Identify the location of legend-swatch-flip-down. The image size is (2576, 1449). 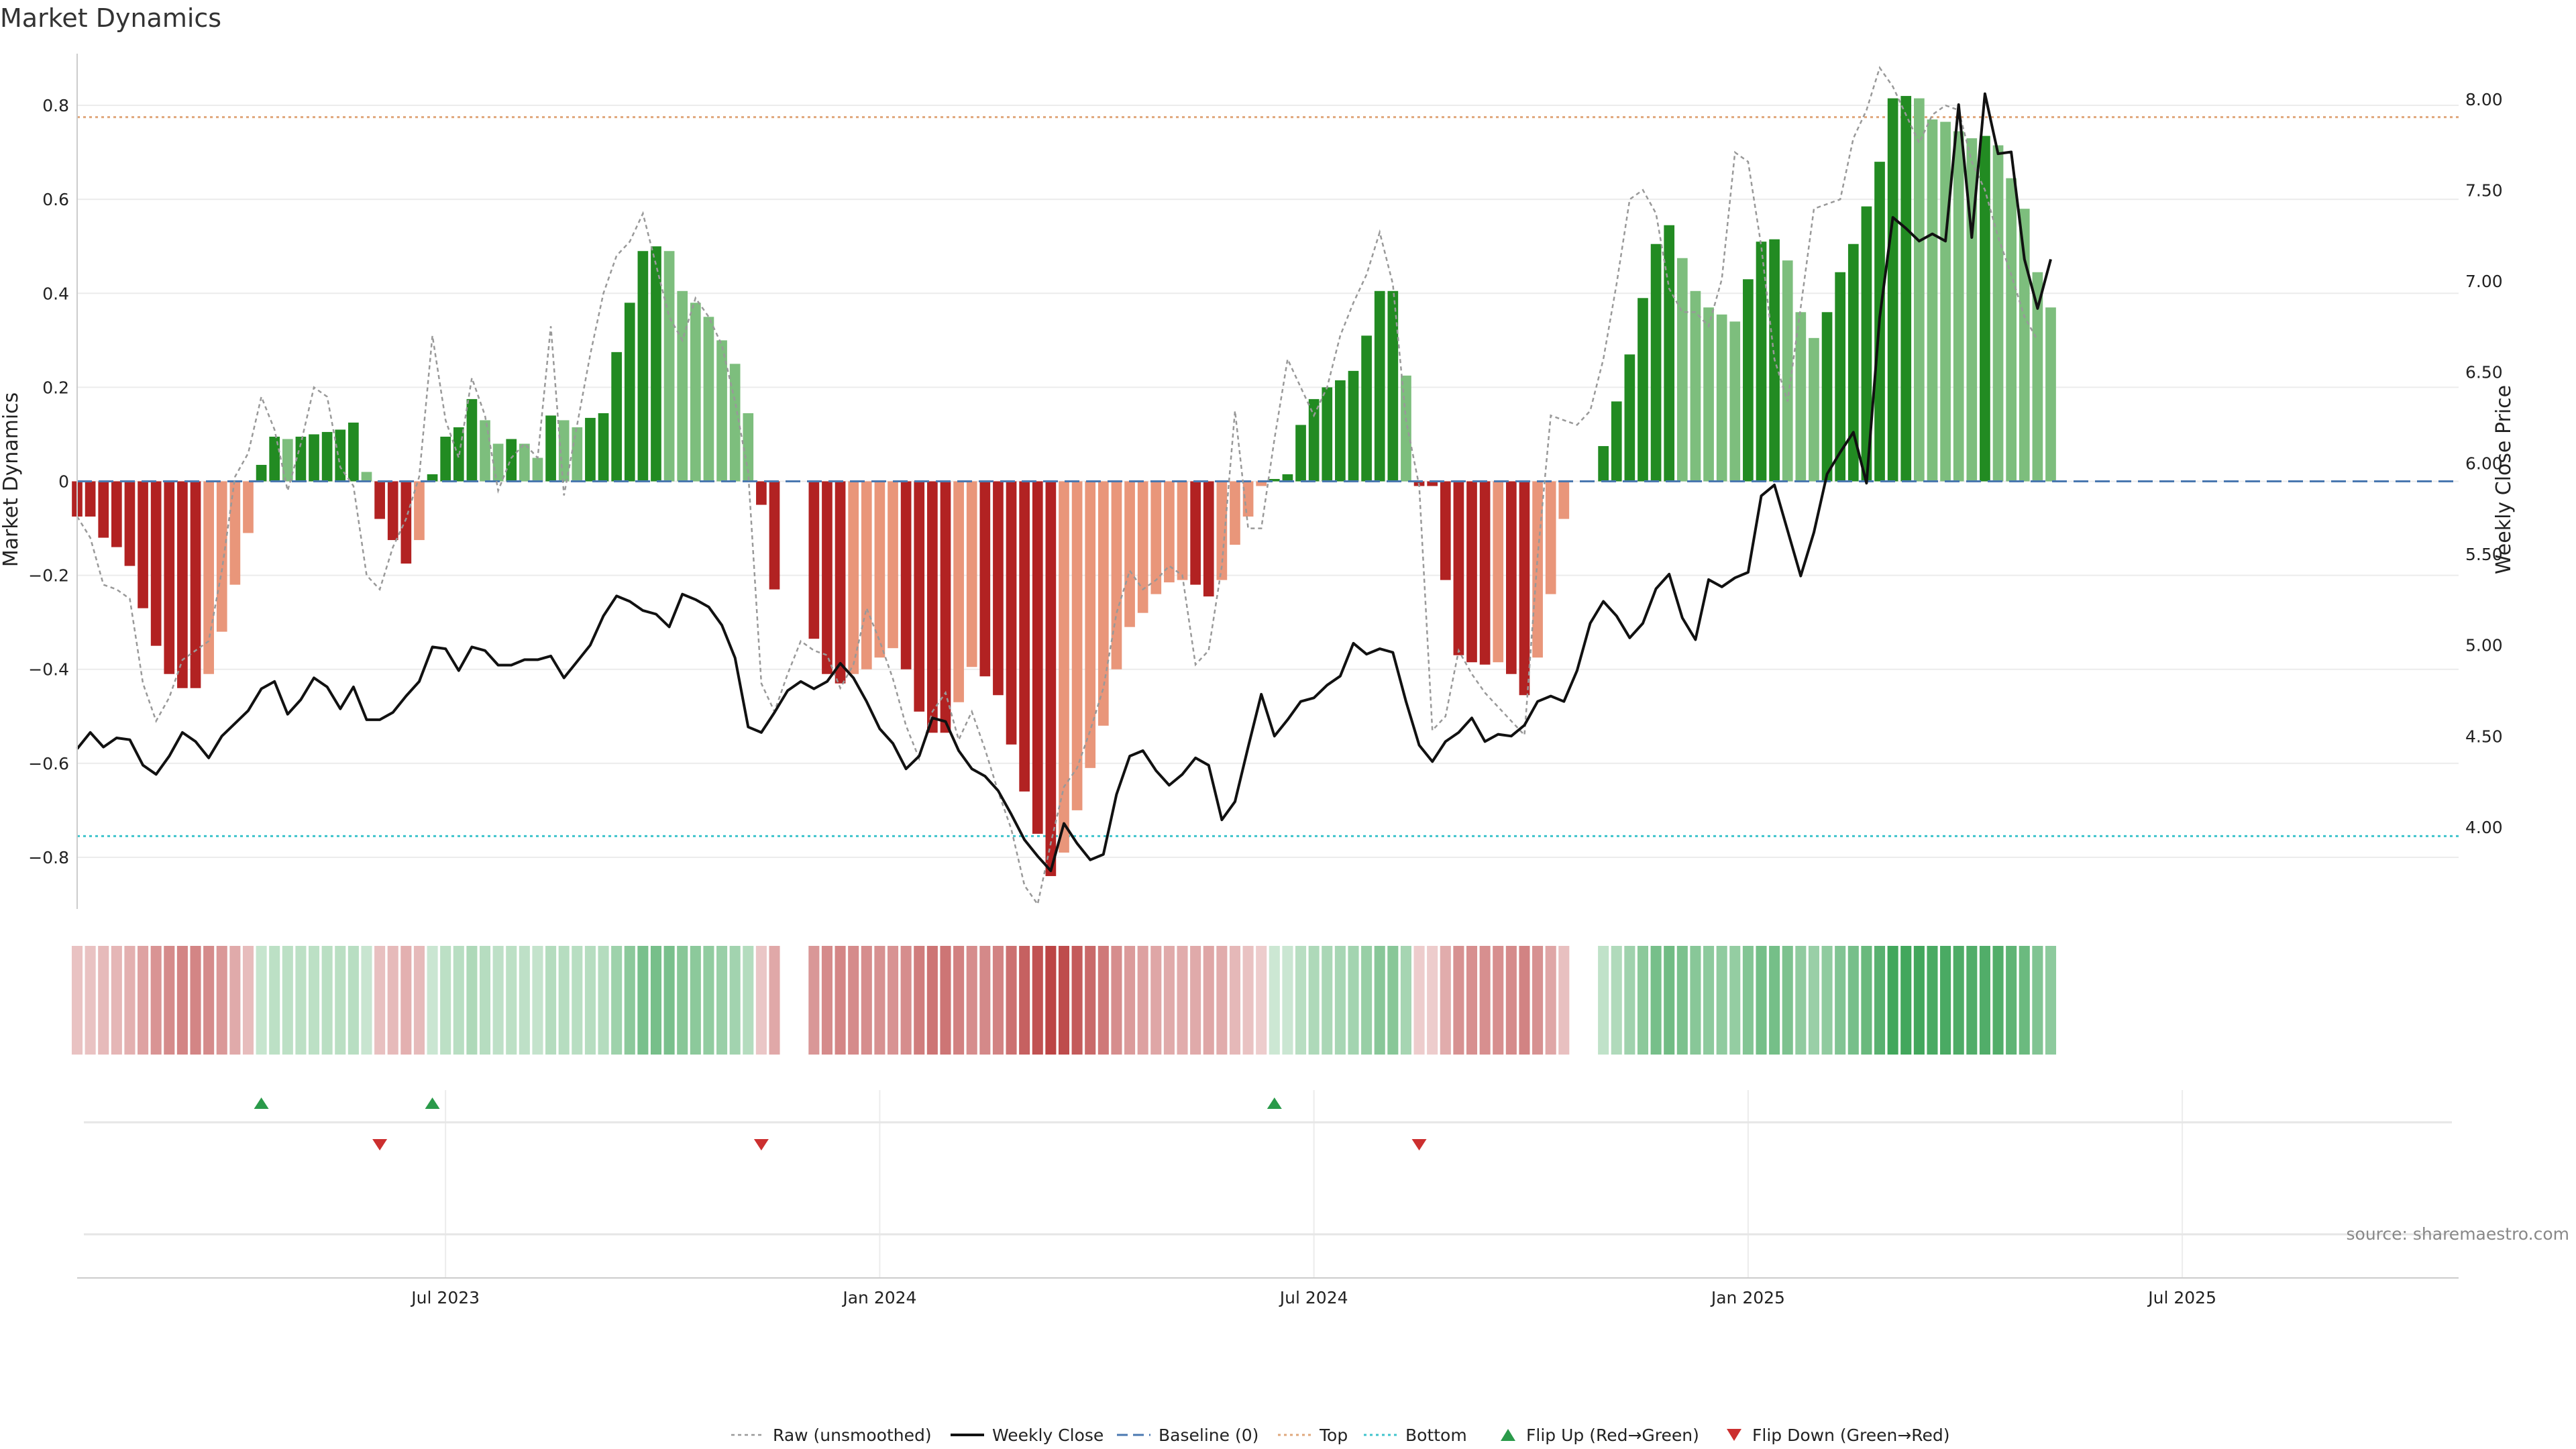
(1734, 1435).